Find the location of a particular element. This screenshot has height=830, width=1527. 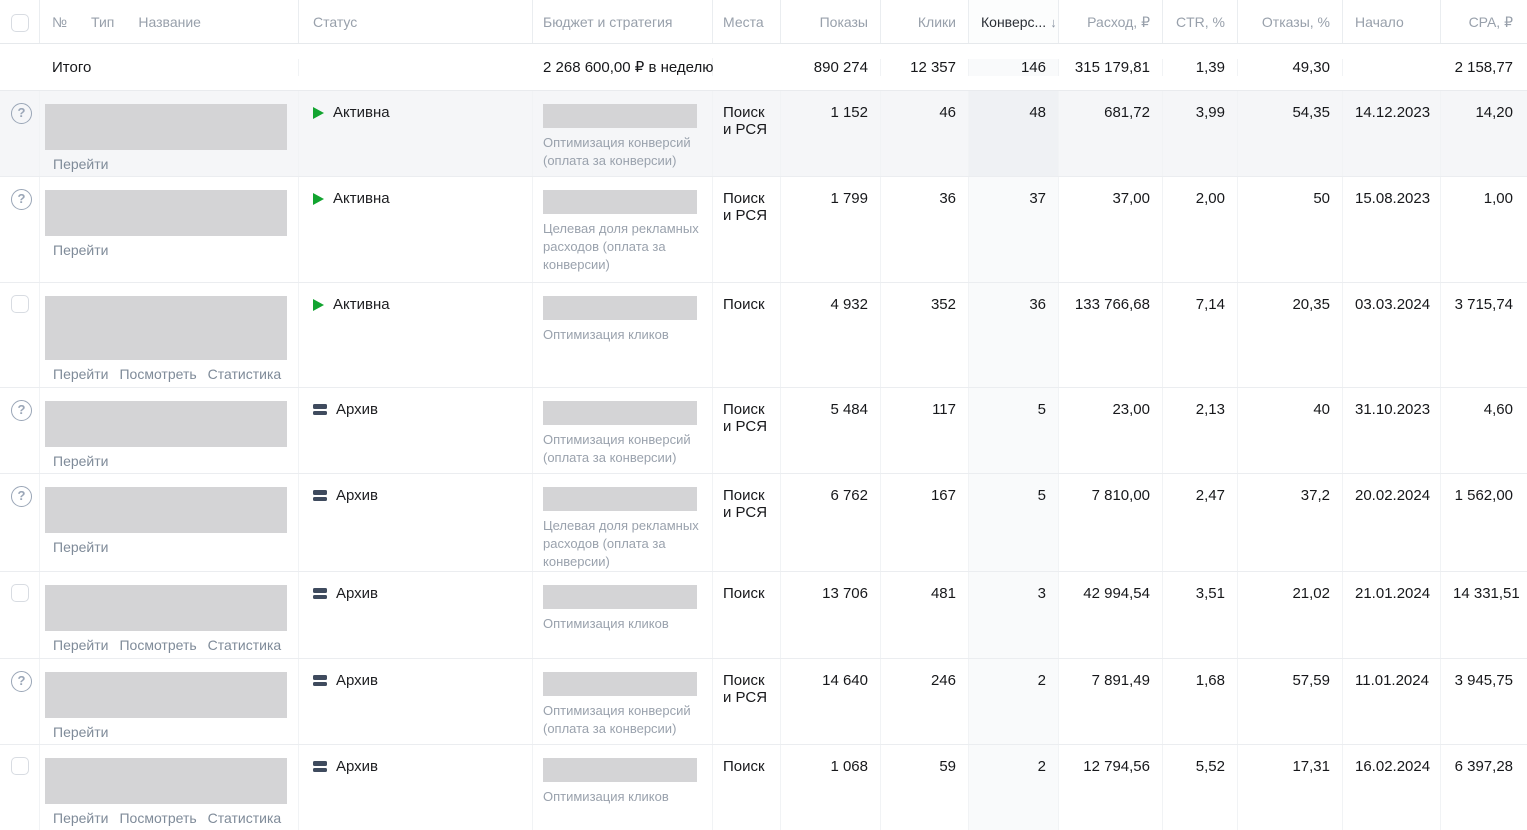

clicks-value: 481 is located at coordinates (925, 615).